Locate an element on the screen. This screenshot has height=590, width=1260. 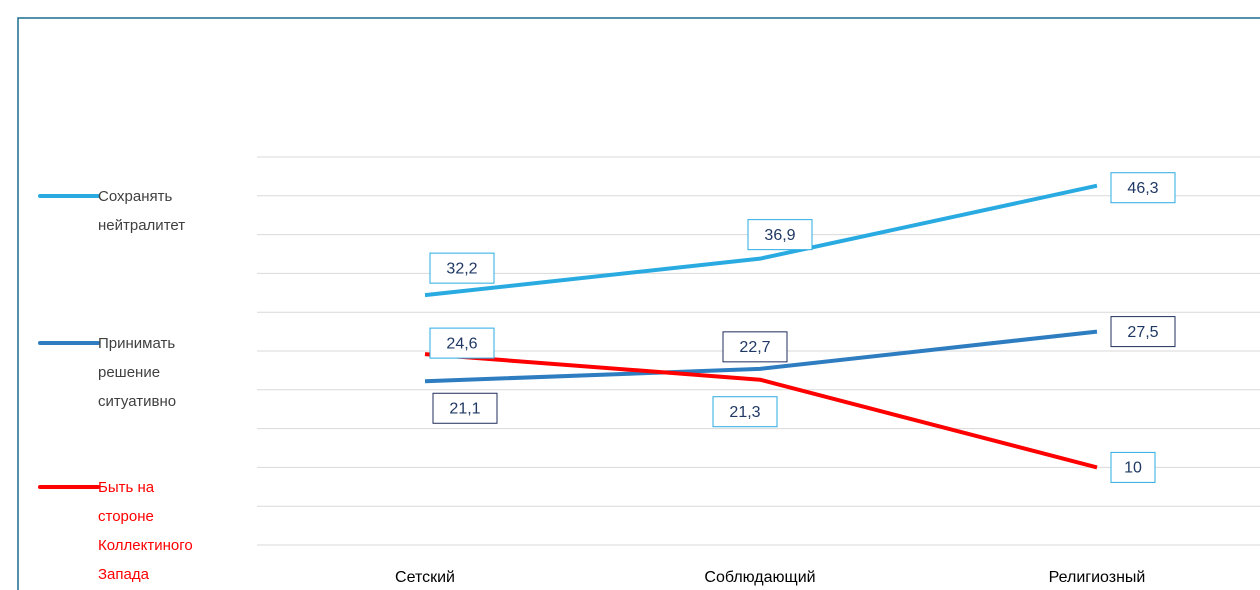
data-label: 24,6 is located at coordinates (461, 343).